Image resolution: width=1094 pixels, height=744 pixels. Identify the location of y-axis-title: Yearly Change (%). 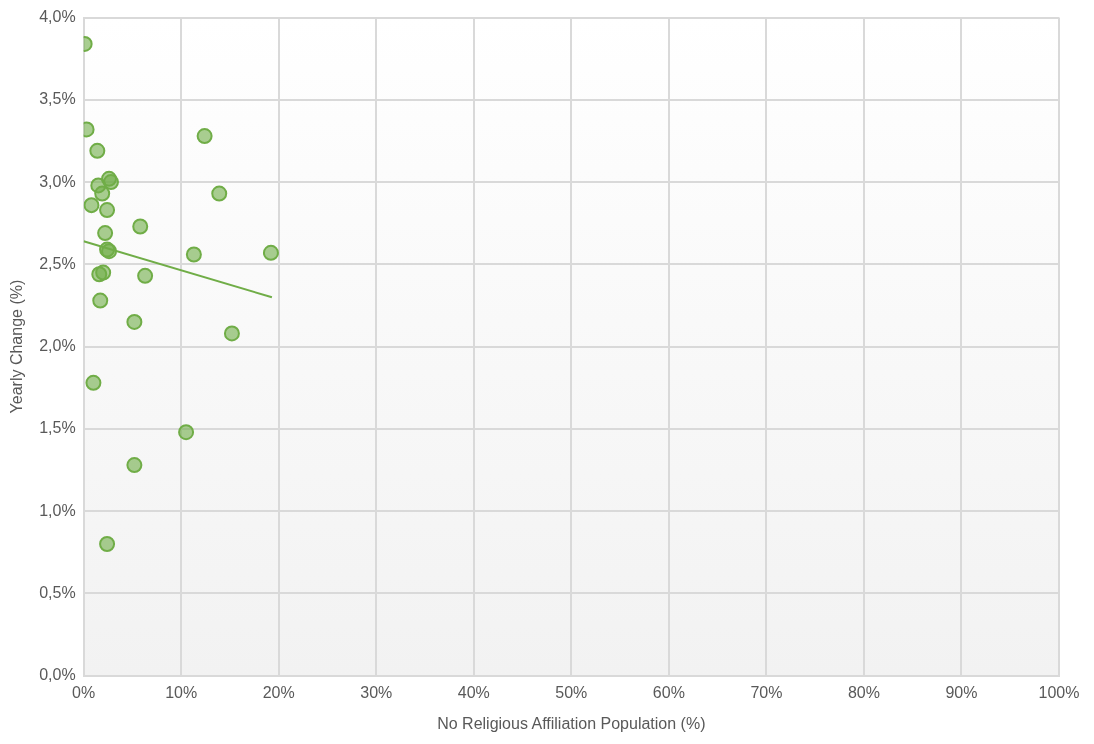
(17, 346).